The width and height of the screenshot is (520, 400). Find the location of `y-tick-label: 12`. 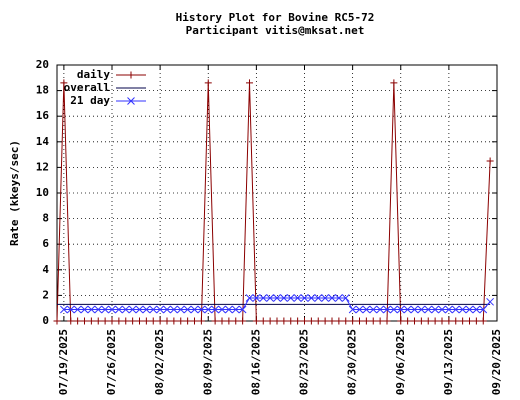

y-tick-label: 12 is located at coordinates (42, 166).